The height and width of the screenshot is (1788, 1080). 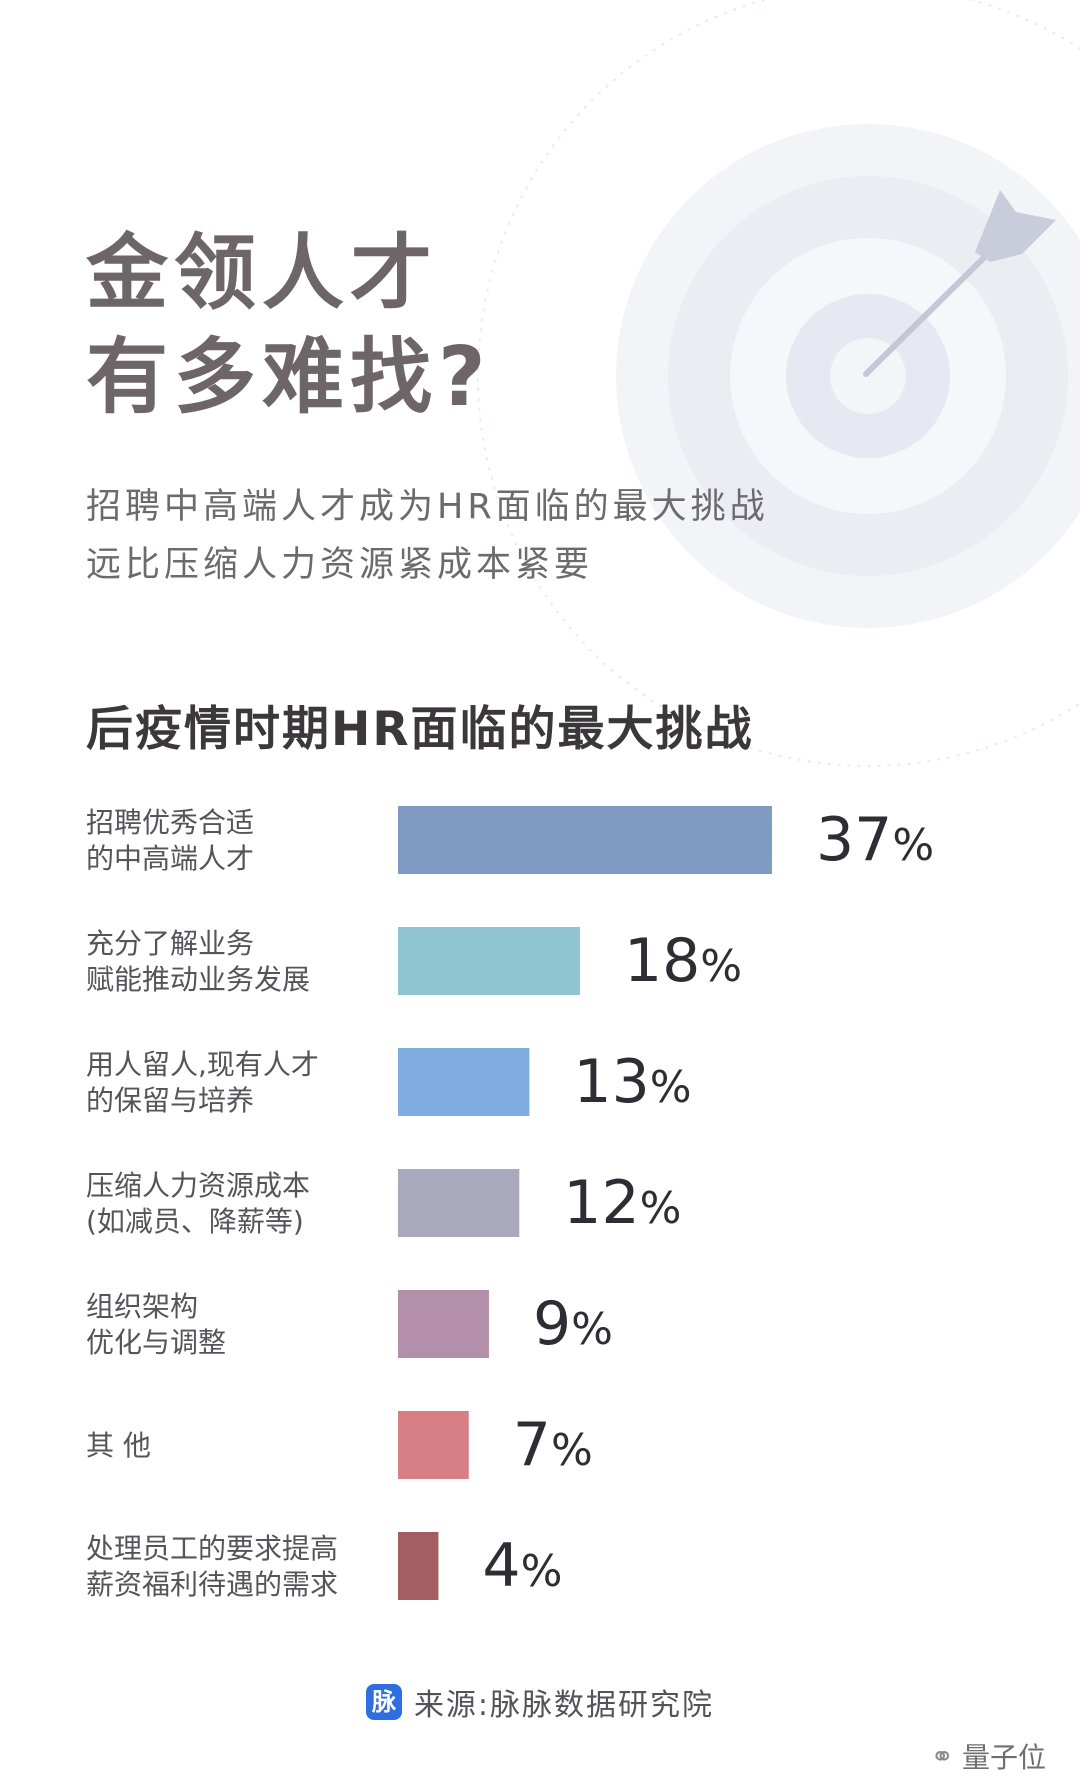 I want to click on category-label-line: 用人留人,现有人才, so click(x=202, y=1064).